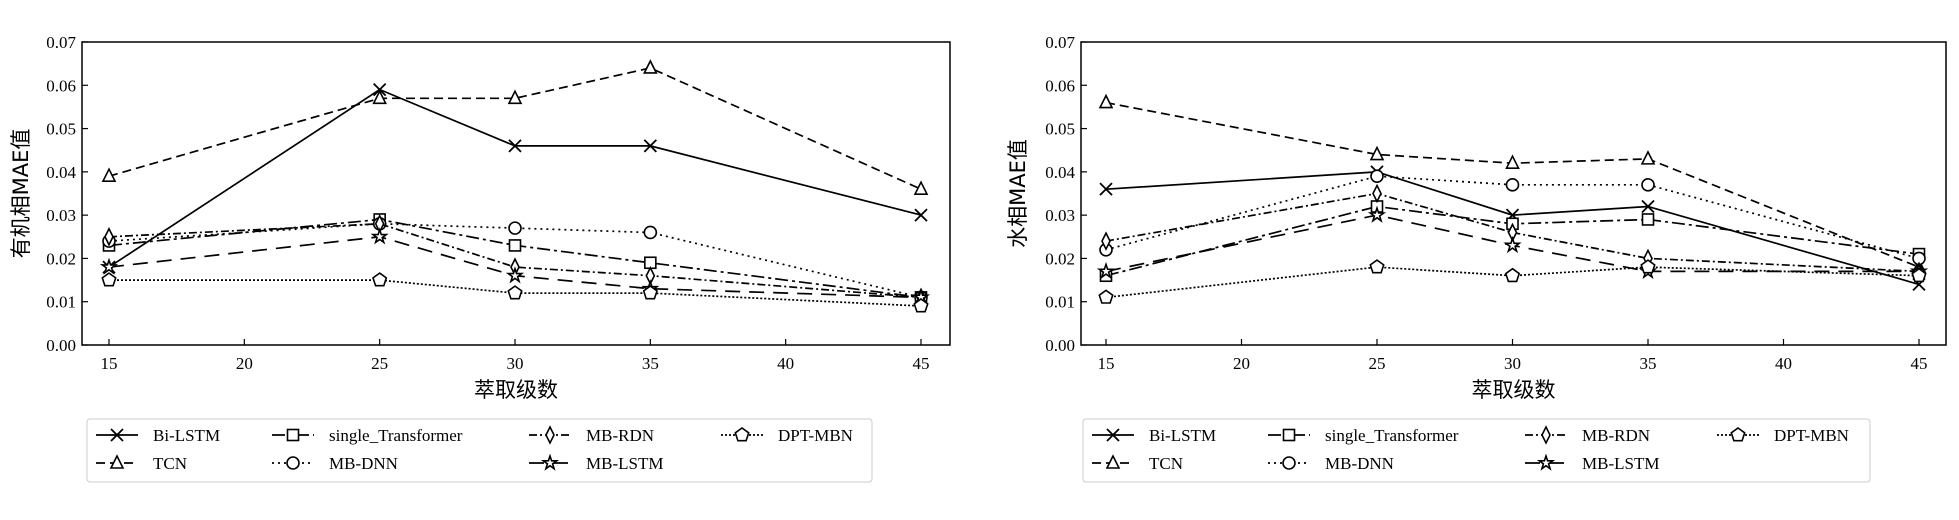 The height and width of the screenshot is (520, 1959). What do you see at coordinates (61, 129) in the screenshot?
I see `y-tick-label: 0.05` at bounding box center [61, 129].